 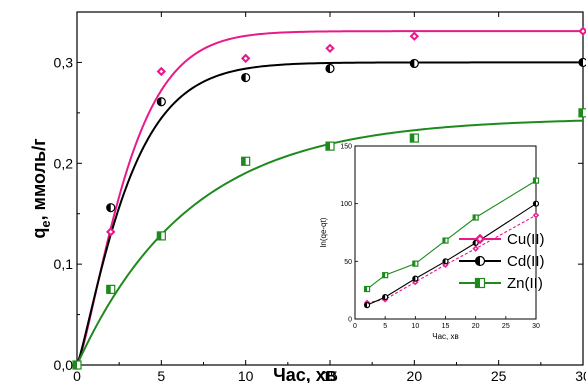 What do you see at coordinates (350, 320) in the screenshot?
I see `inset-y-tick-label: 0` at bounding box center [350, 320].